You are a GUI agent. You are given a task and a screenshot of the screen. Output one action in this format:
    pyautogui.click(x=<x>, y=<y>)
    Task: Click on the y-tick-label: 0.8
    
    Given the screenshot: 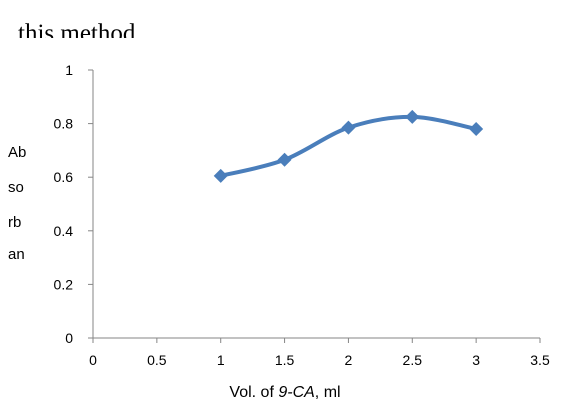 What is the action you would take?
    pyautogui.click(x=64, y=124)
    